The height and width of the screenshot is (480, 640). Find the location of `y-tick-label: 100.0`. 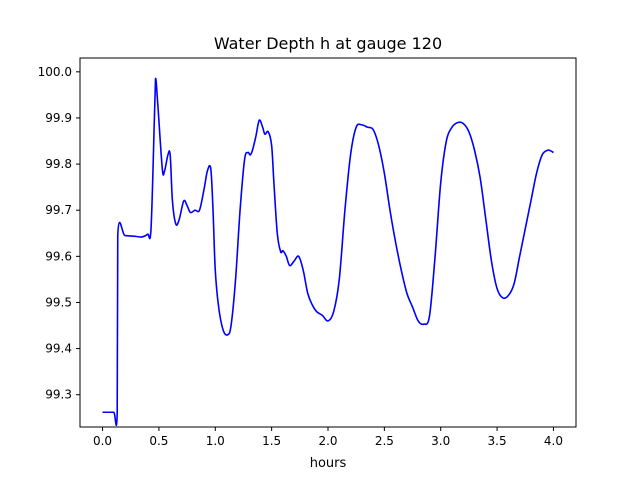

y-tick-label: 100.0 is located at coordinates (55, 72).